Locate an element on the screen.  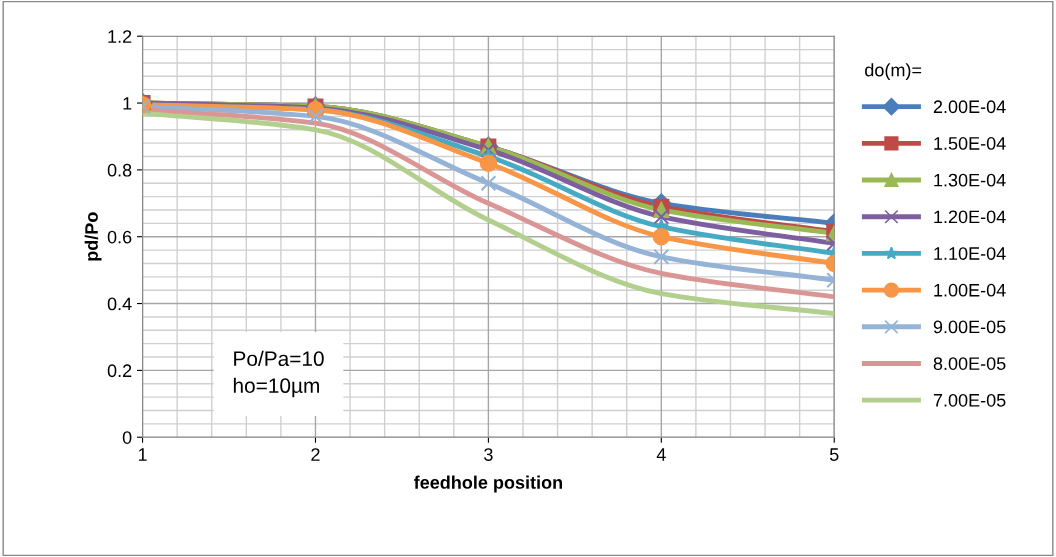
annotation: Po/Pa=10 ho=10µm is located at coordinates (278, 374).